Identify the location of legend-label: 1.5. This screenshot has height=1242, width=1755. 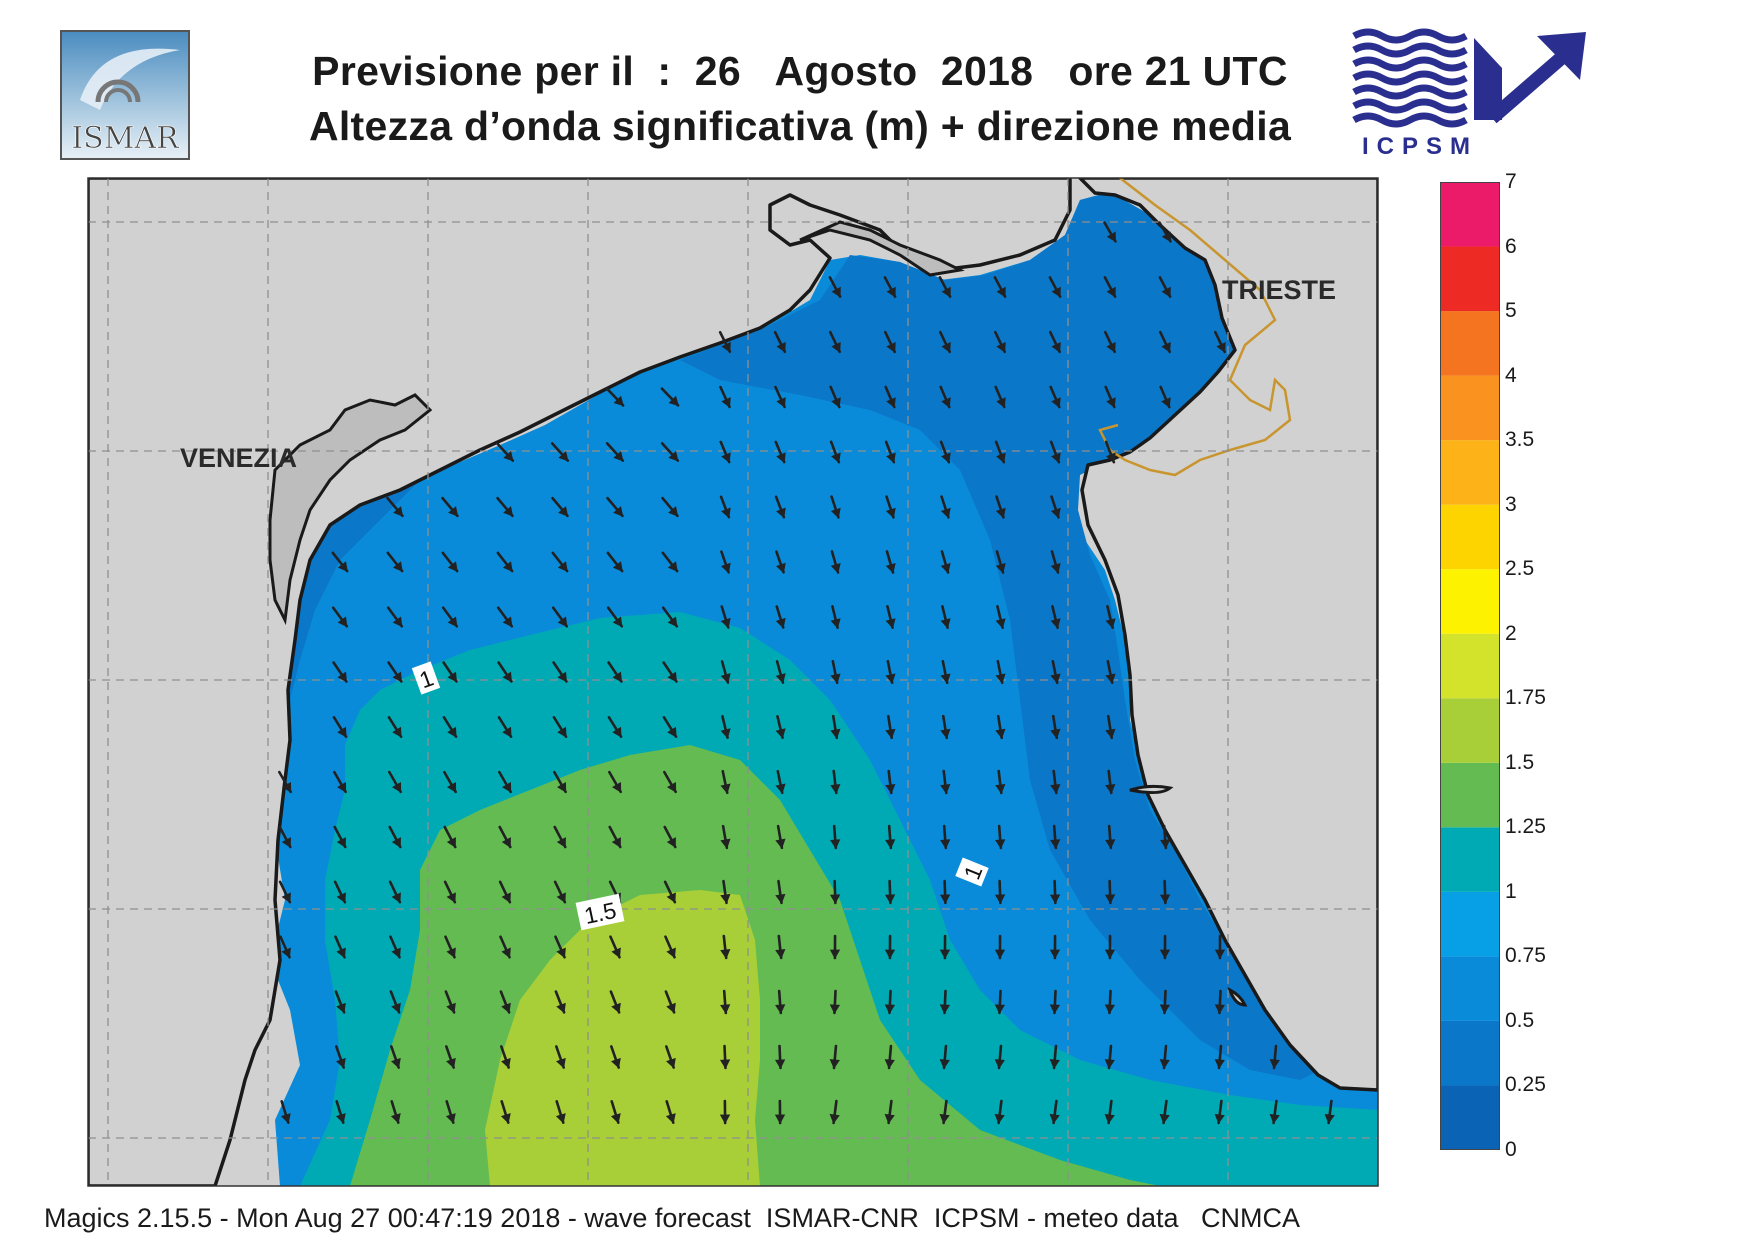
(1520, 762).